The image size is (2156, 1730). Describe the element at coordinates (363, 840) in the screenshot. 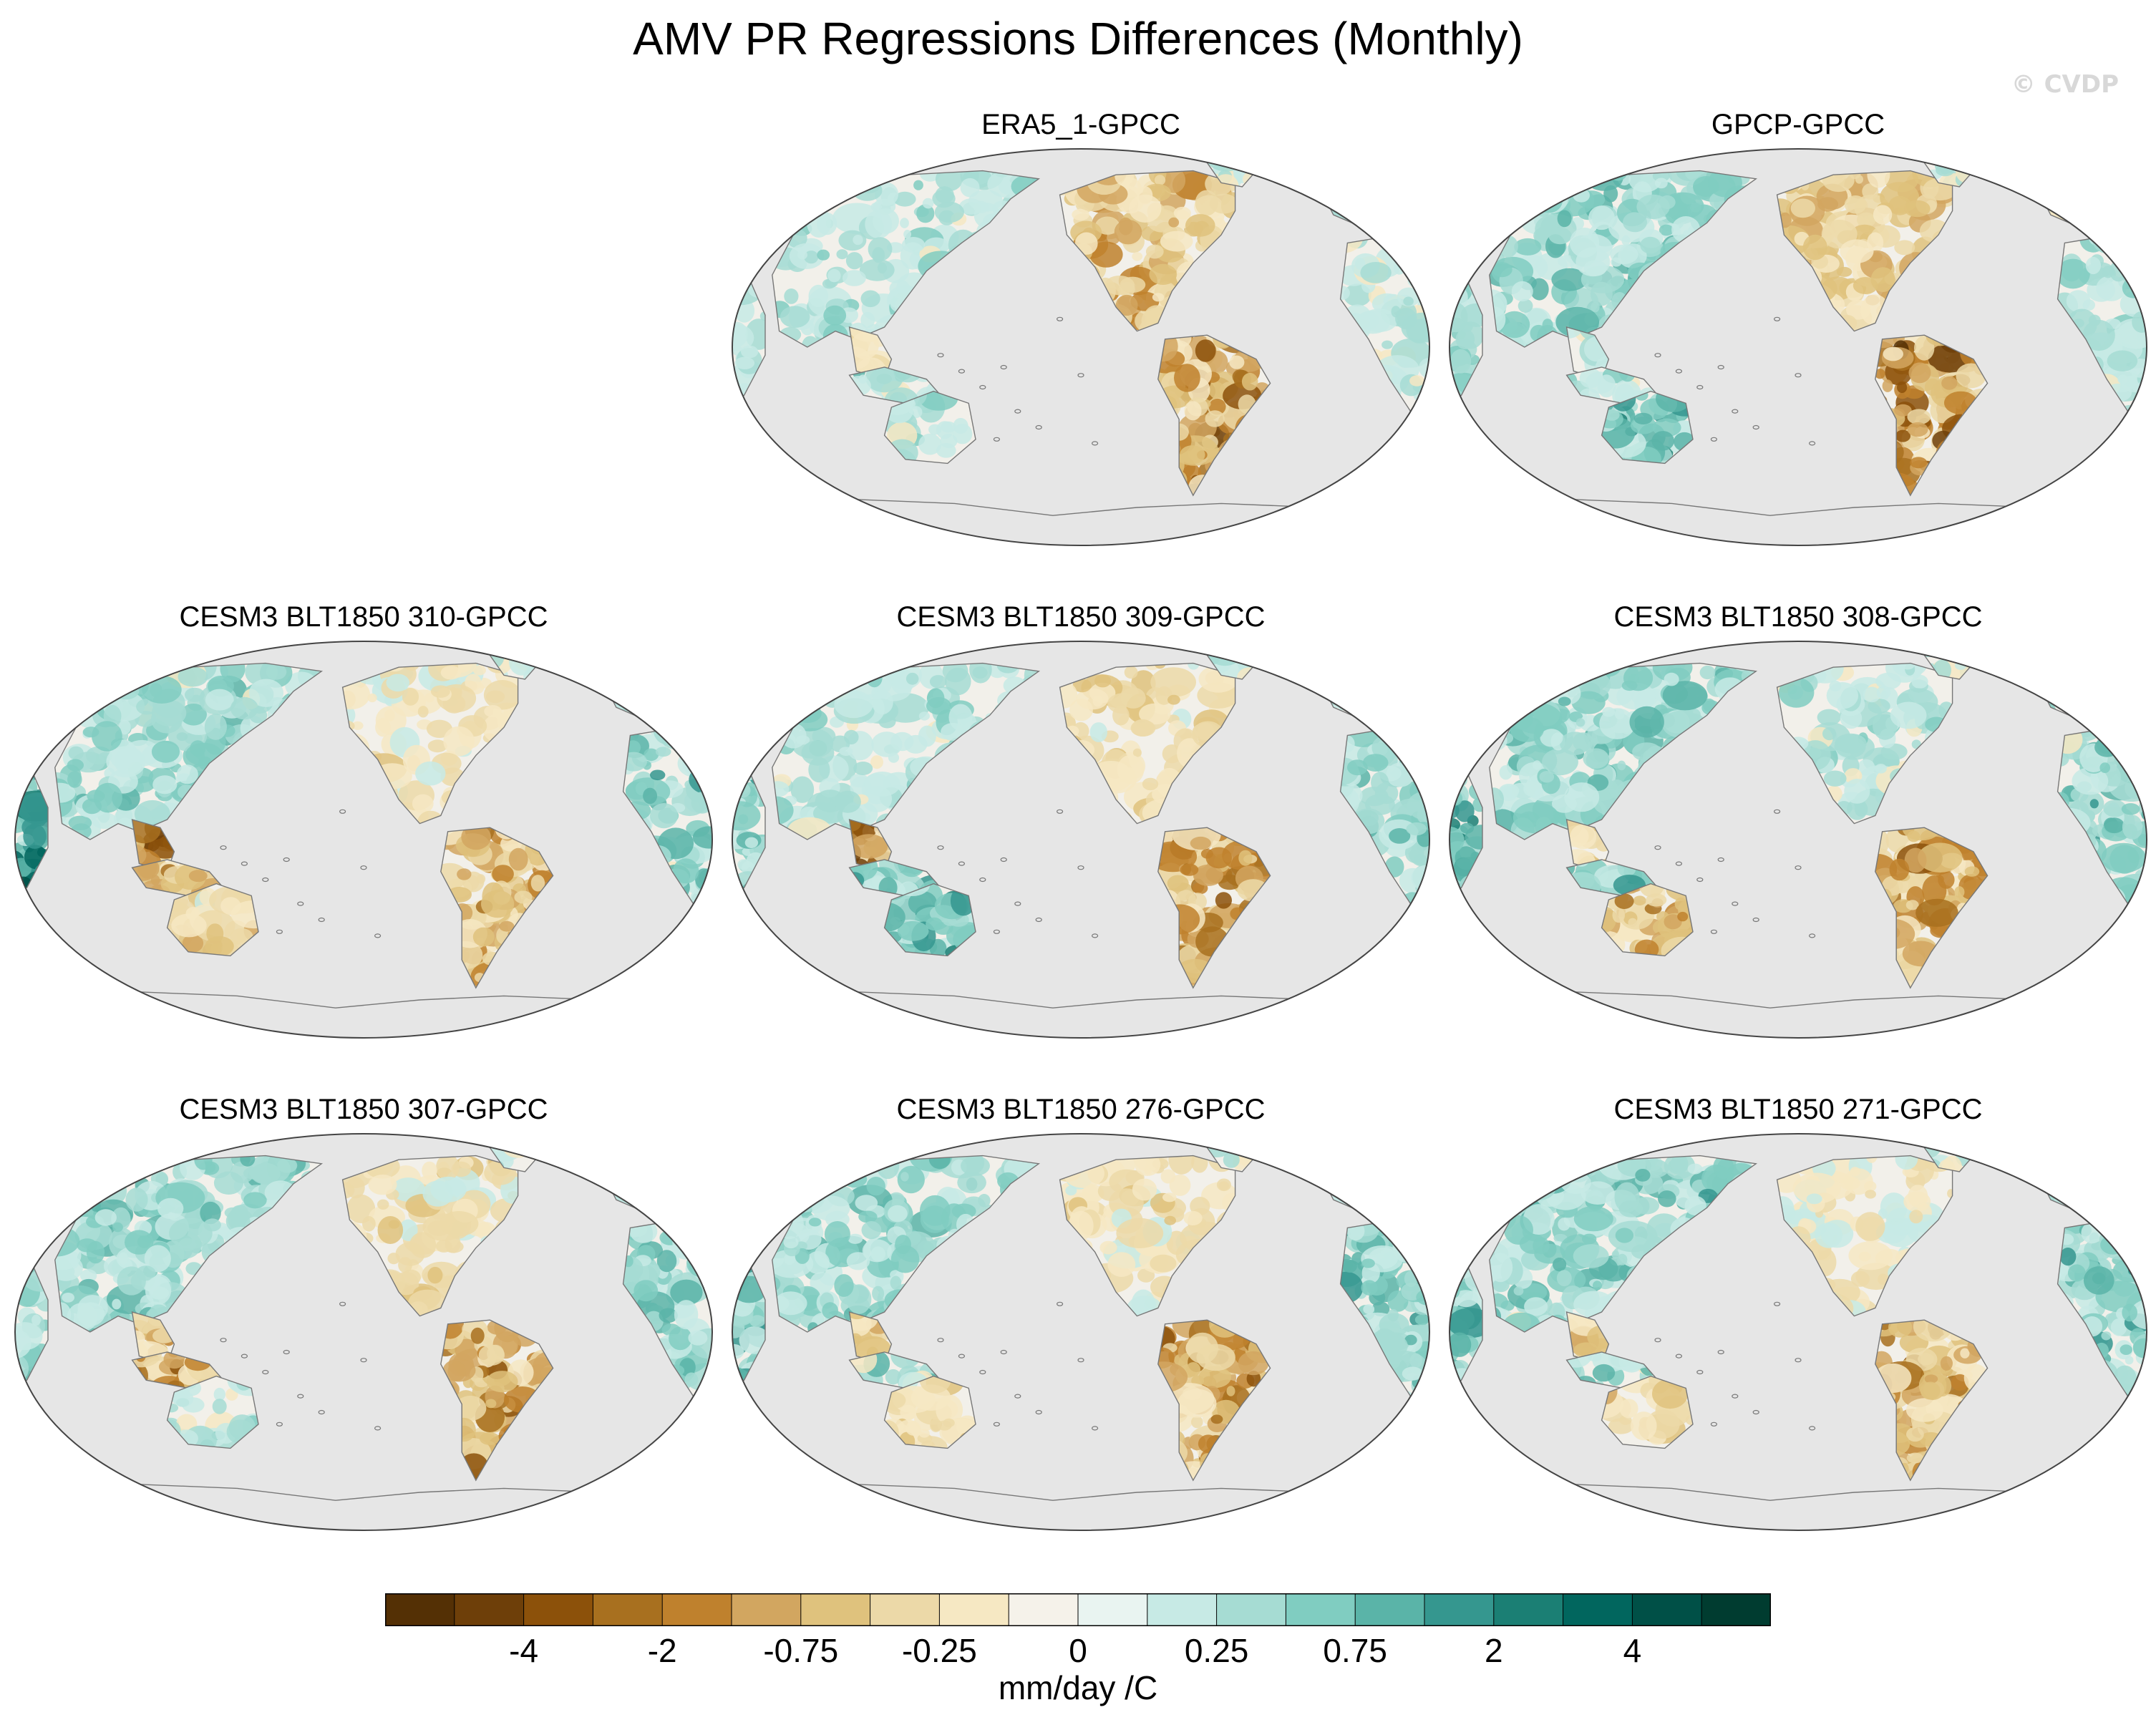

I see `map-svg` at that location.